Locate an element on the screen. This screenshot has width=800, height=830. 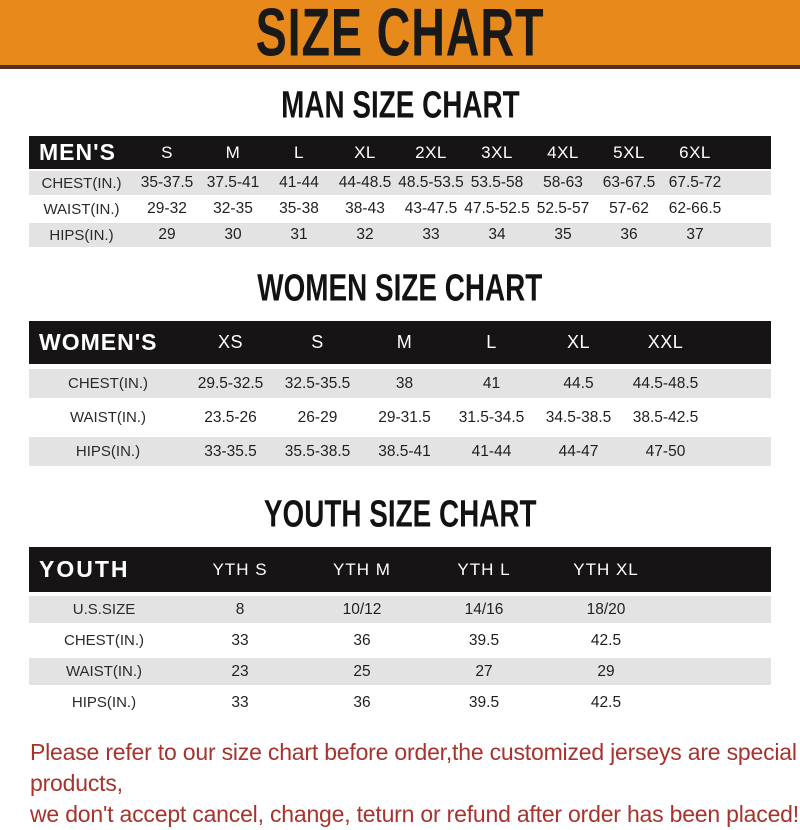
men-cell-hips-in-6xl: 37 is located at coordinates (695, 234).